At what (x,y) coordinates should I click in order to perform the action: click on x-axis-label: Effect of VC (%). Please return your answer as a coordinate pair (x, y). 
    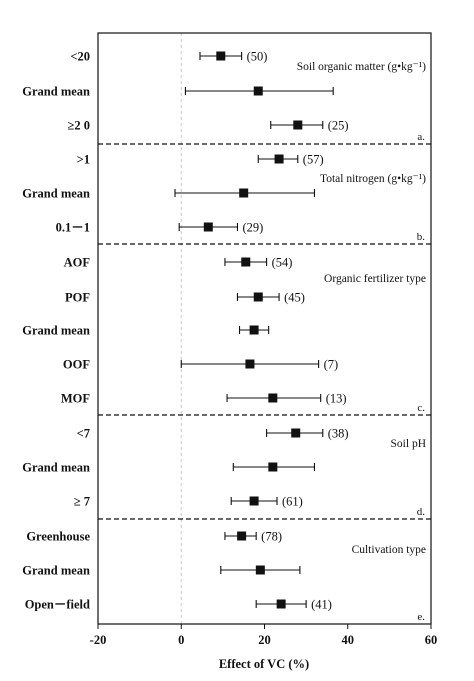
    Looking at the image, I should click on (264, 664).